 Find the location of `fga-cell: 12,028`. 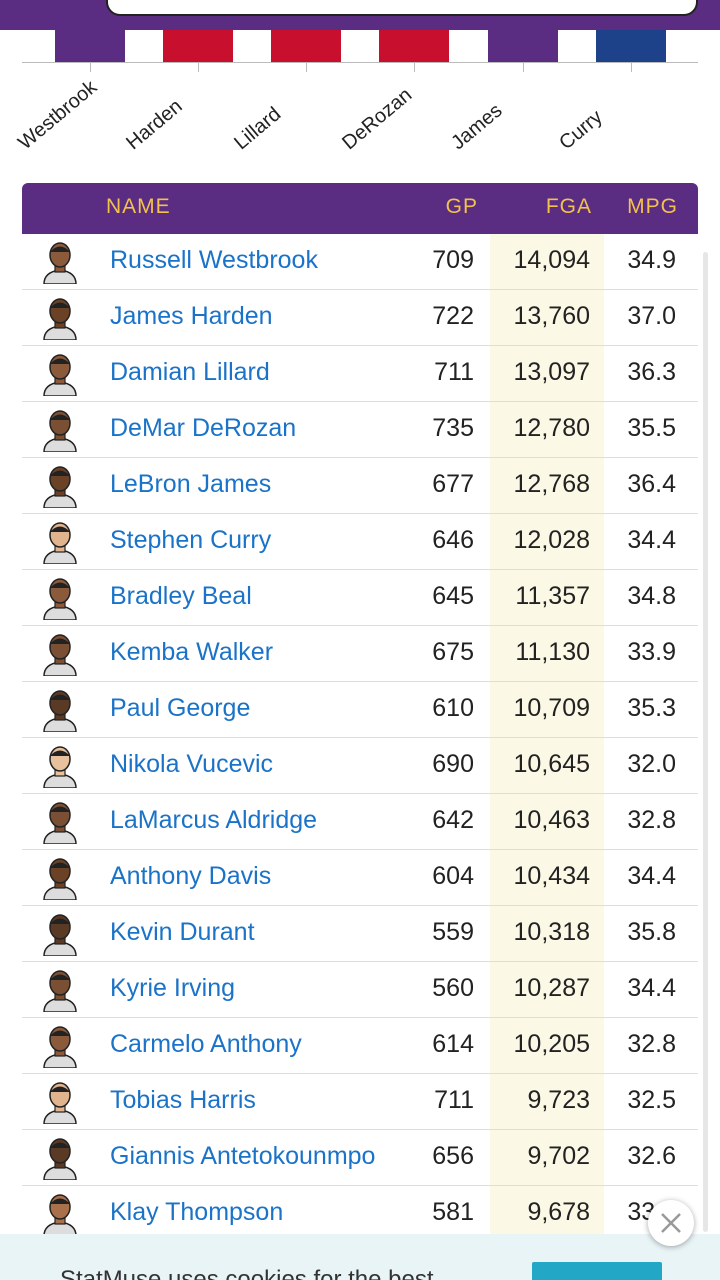

fga-cell: 12,028 is located at coordinates (551, 540).